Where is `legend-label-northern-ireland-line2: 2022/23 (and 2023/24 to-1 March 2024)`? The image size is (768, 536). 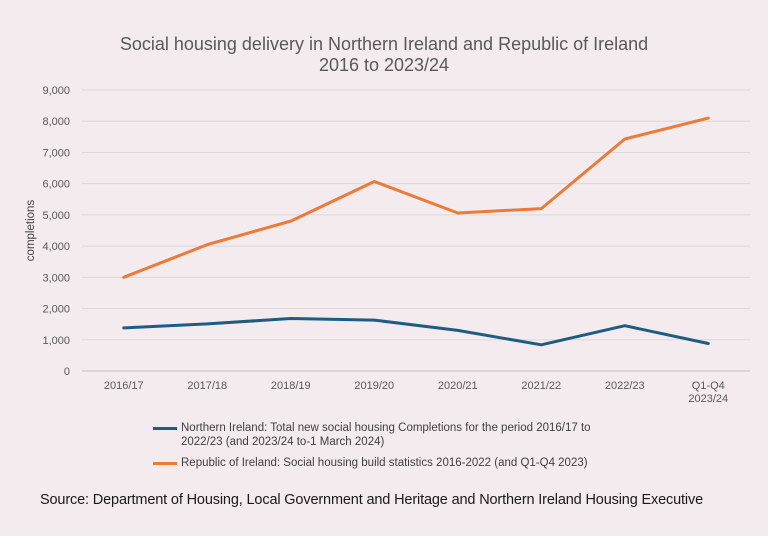
legend-label-northern-ireland-line2: 2022/23 (and 2023/24 to-1 March 2024) is located at coordinates (283, 442).